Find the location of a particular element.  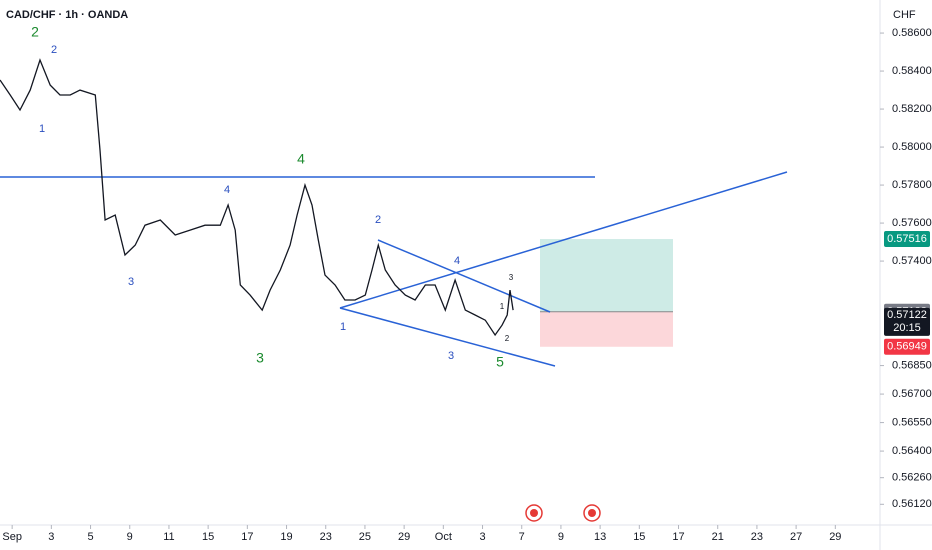

y-tick-label: 0.58000 is located at coordinates (912, 147).